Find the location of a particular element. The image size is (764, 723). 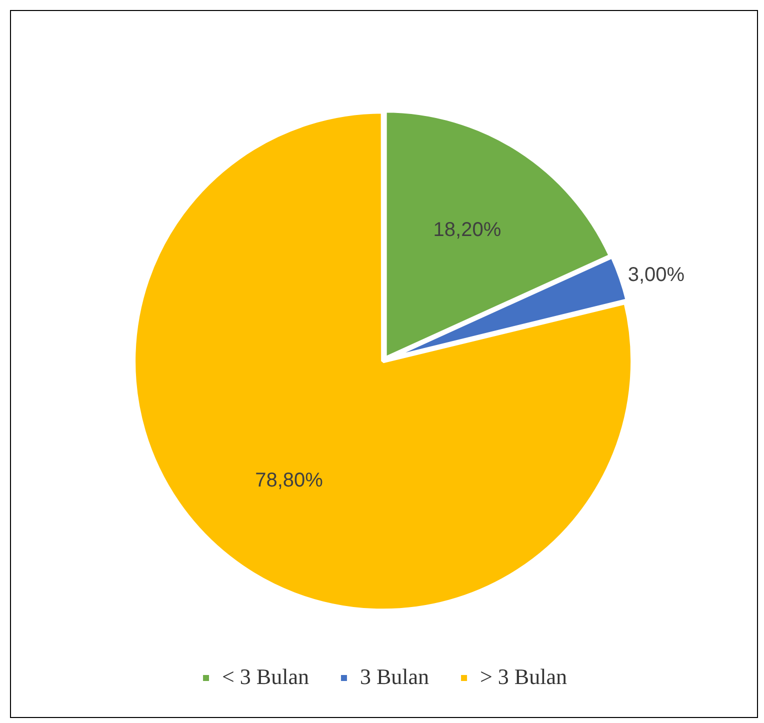

data-label: 3,00% is located at coordinates (656, 275).